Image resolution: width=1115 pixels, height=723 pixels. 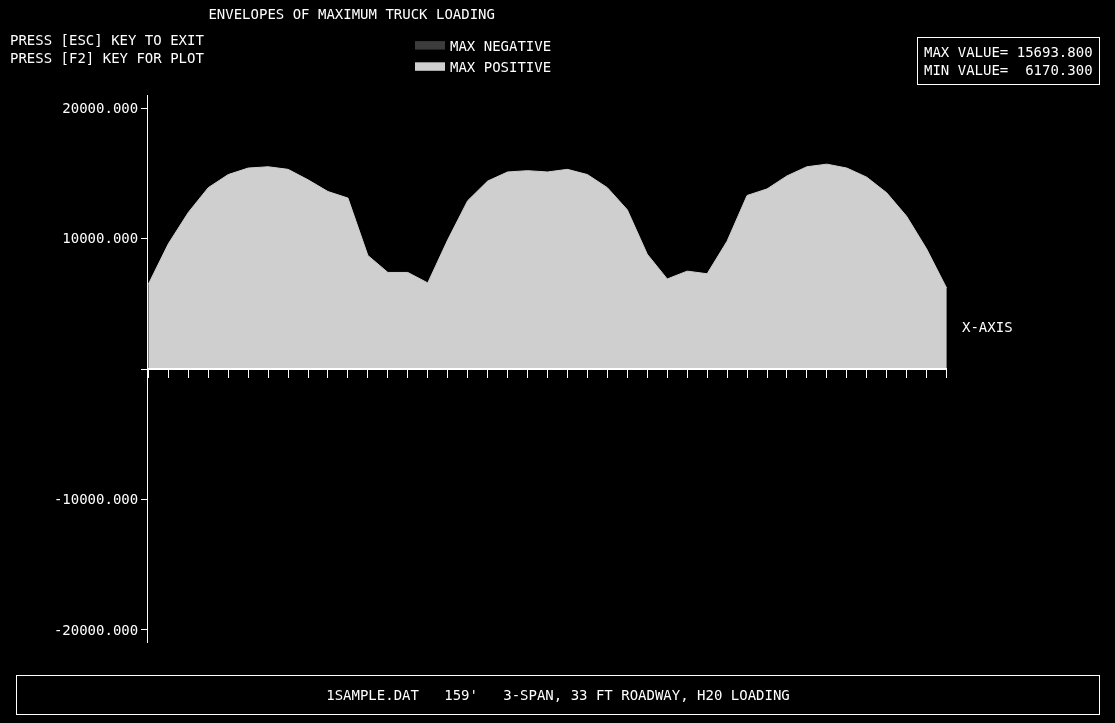 What do you see at coordinates (107, 49) in the screenshot?
I see `text: PRESS [ESC] KEY TO EXIT PRESS [F2] KEY FOR PLOT` at bounding box center [107, 49].